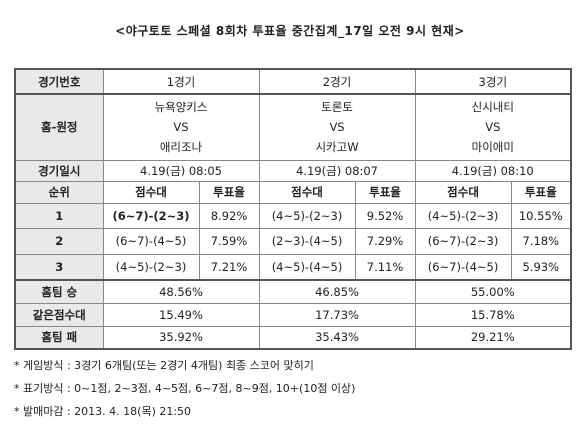  I want to click on game-1-date: 4.19(금) 08:05, so click(181, 170).